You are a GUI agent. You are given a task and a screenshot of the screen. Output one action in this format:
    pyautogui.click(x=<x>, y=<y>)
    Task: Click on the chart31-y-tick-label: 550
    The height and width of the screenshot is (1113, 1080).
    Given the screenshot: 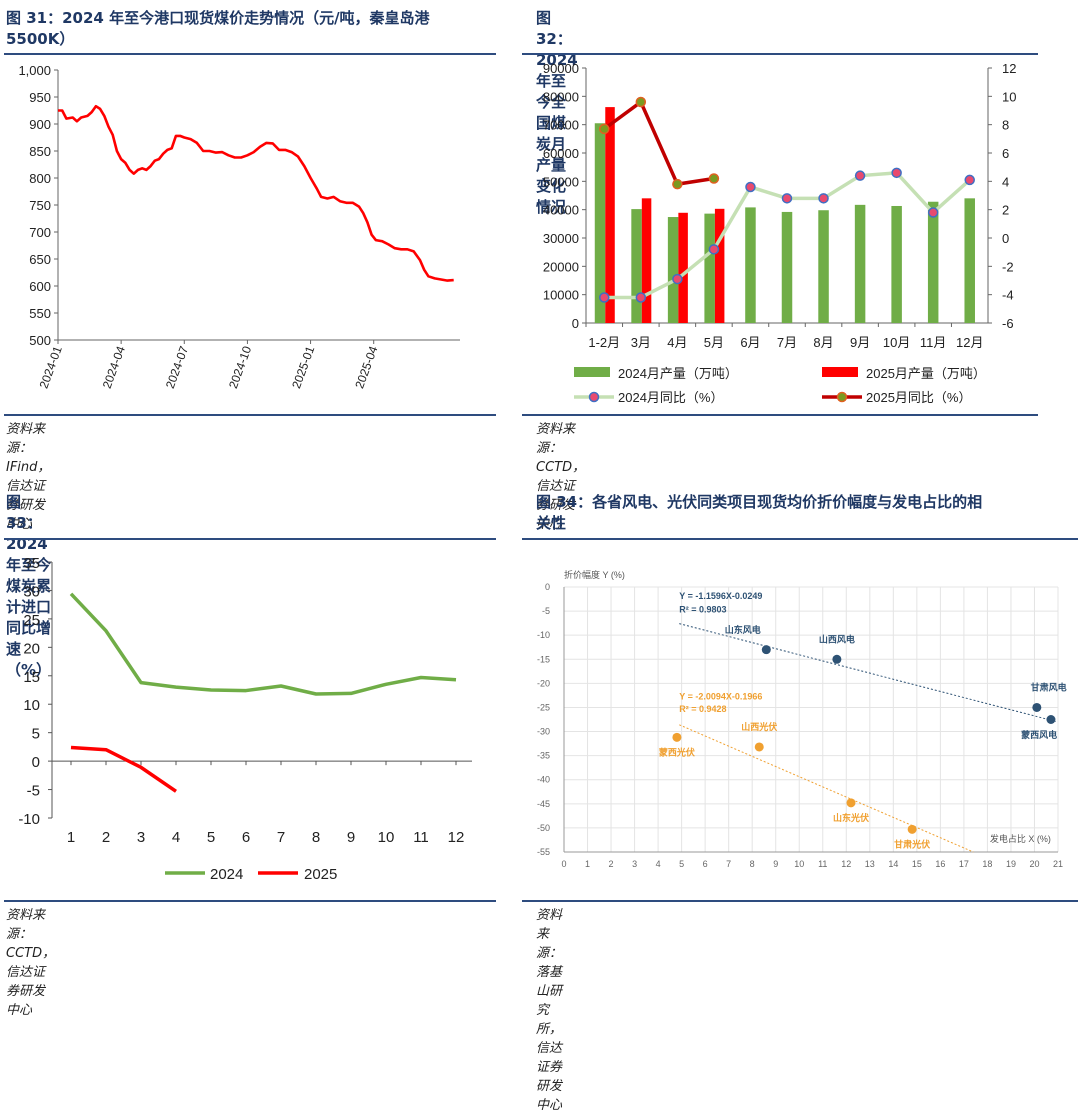 What is the action you would take?
    pyautogui.click(x=40, y=313)
    